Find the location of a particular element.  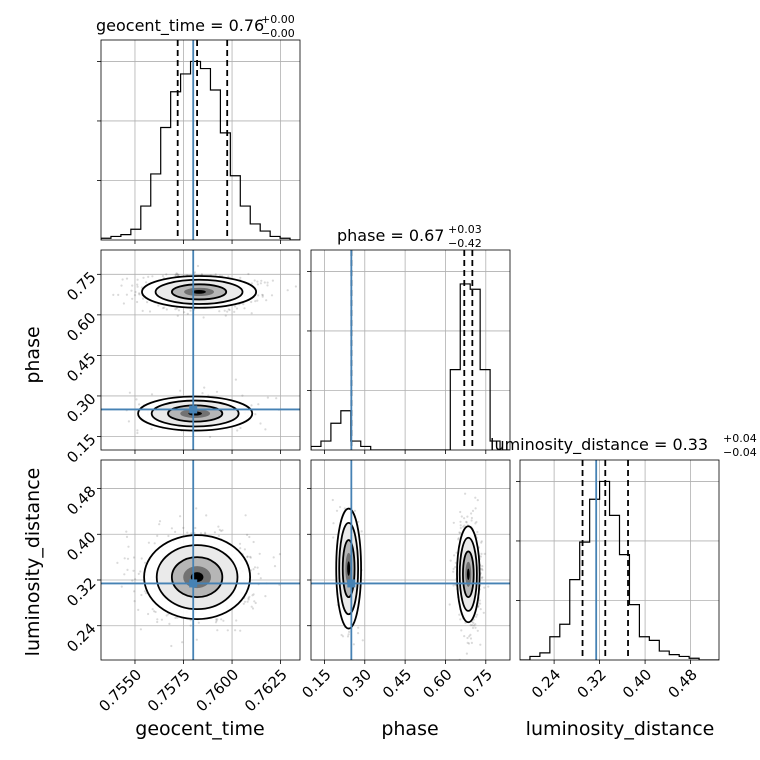

panel-1-0: 0.15 0.30 0.45 0.60 0.75 is located at coordinates (182, 358).